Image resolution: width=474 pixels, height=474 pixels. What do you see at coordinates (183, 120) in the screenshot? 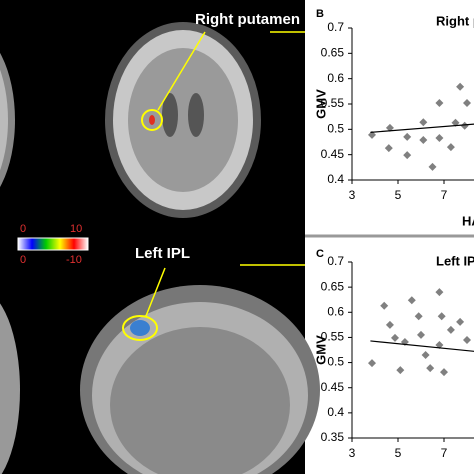
I see `brain-axial-inner` at bounding box center [183, 120].